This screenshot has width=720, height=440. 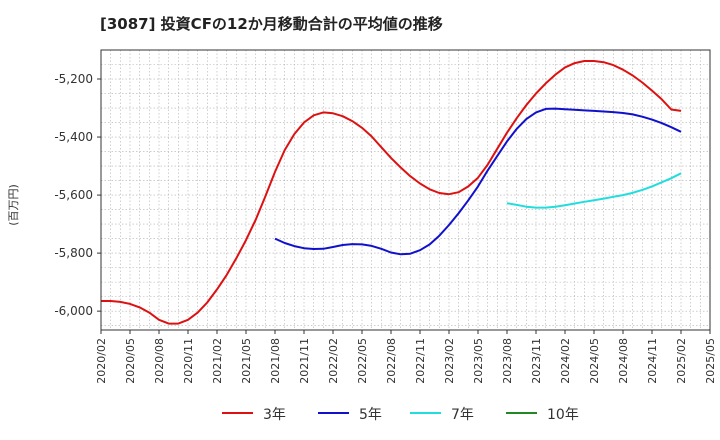 I want to click on x-tick-label: 2024/11, so click(x=652, y=361).